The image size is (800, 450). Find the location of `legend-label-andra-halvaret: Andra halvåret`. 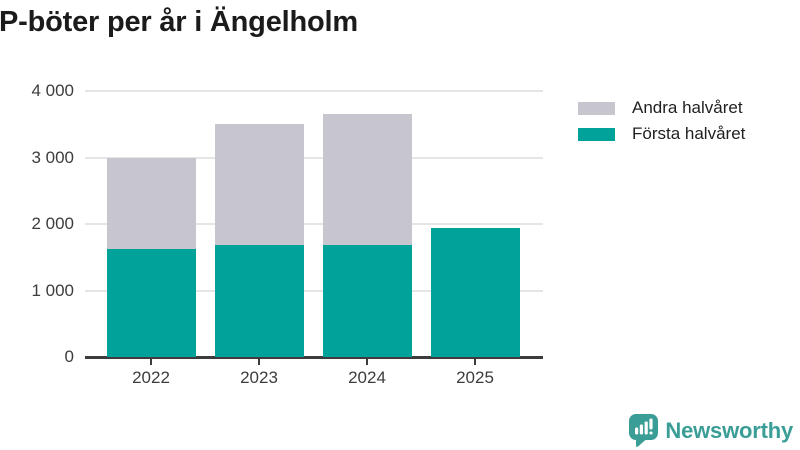

legend-label-andra-halvaret: Andra halvåret is located at coordinates (687, 107).